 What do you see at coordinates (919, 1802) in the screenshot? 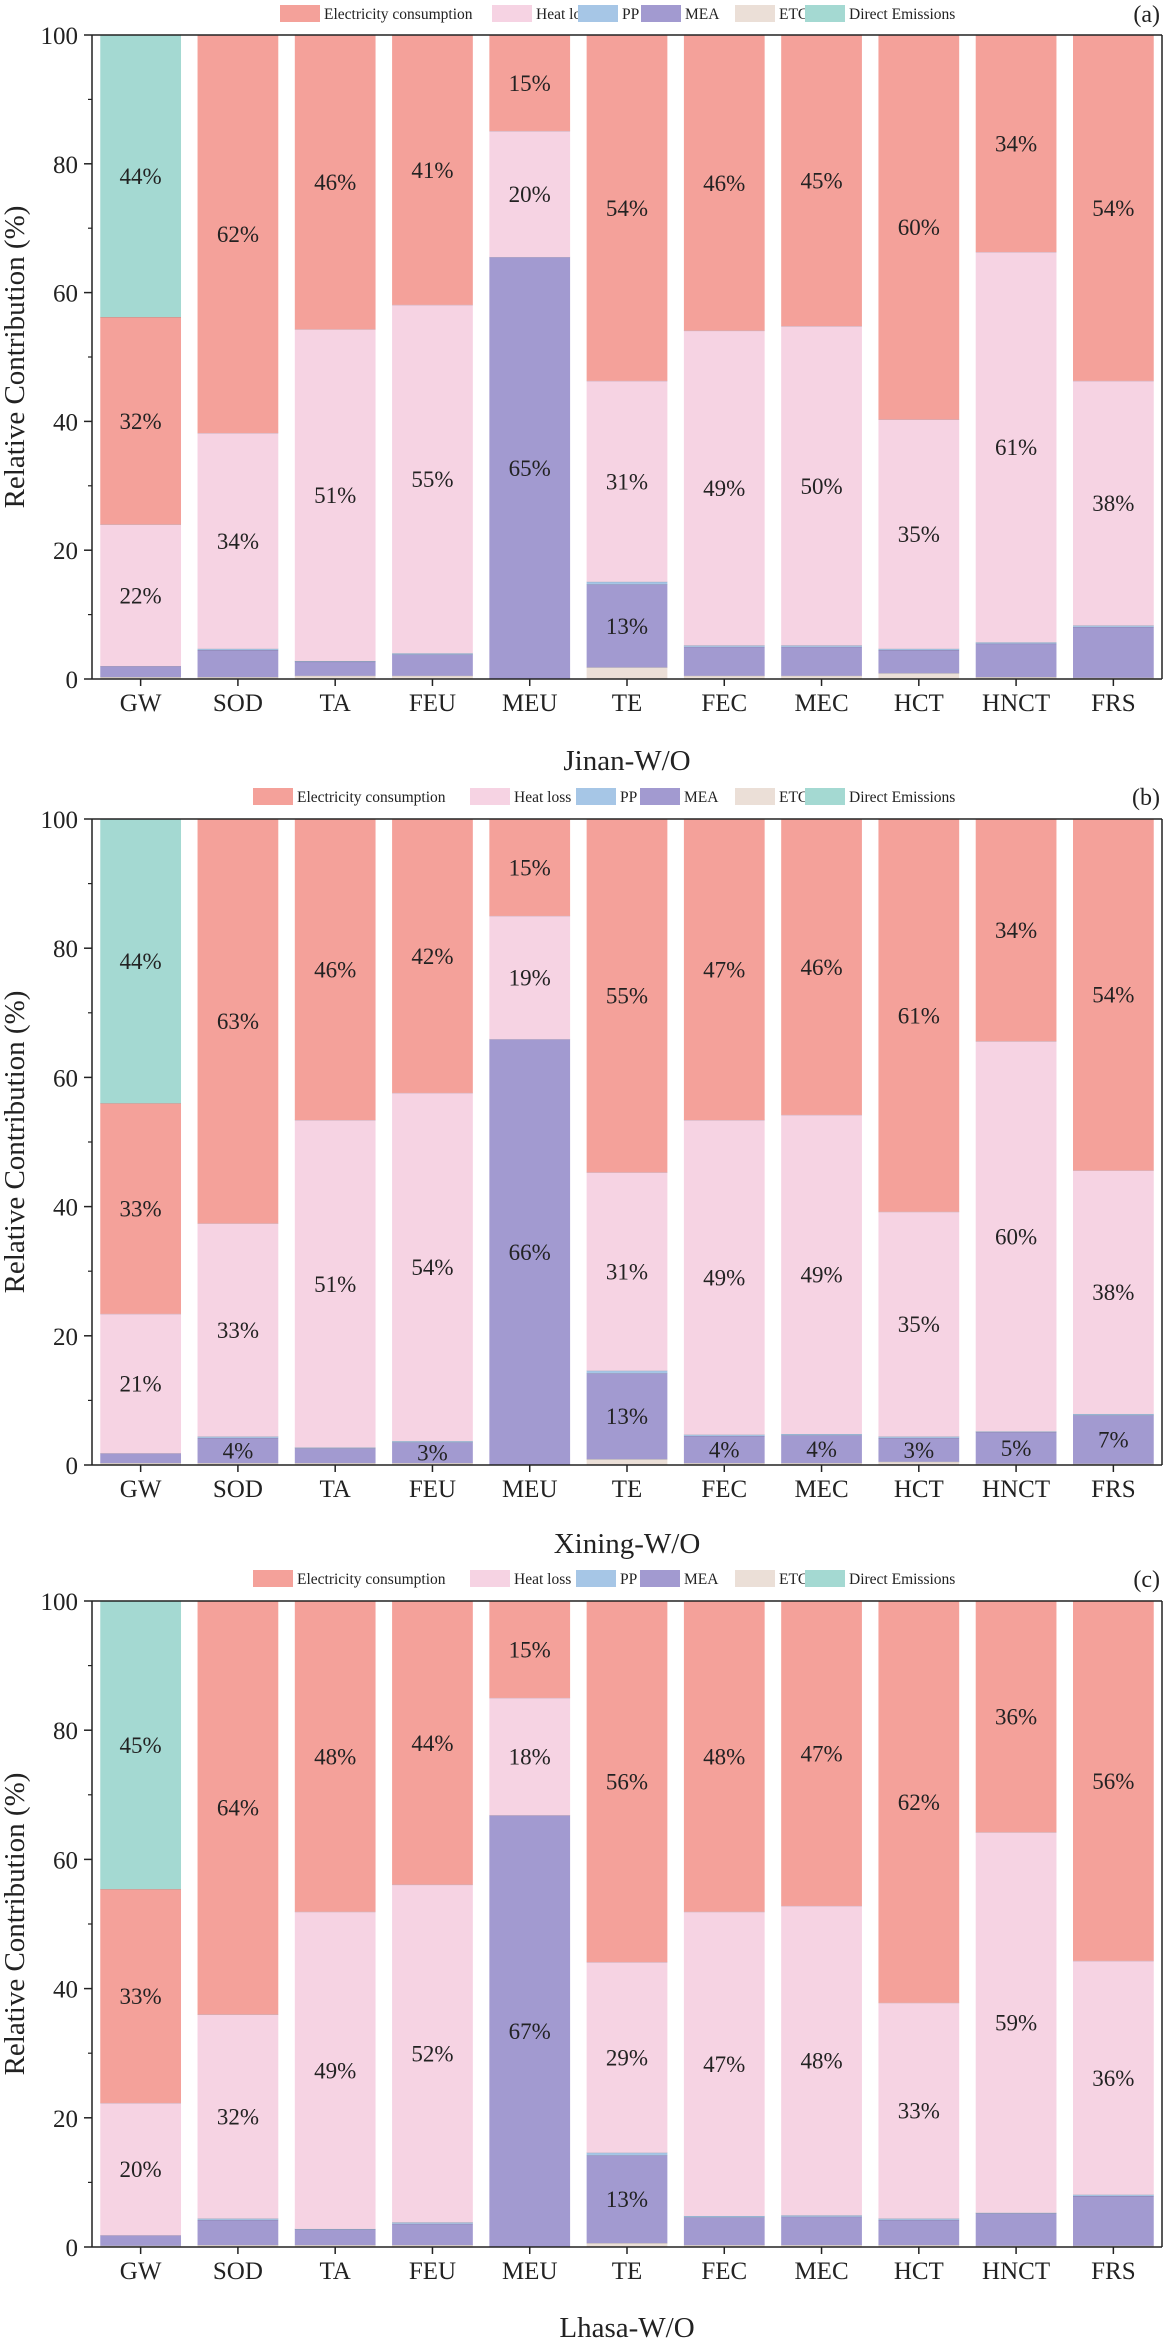
I see `data-label: 62%` at bounding box center [919, 1802].